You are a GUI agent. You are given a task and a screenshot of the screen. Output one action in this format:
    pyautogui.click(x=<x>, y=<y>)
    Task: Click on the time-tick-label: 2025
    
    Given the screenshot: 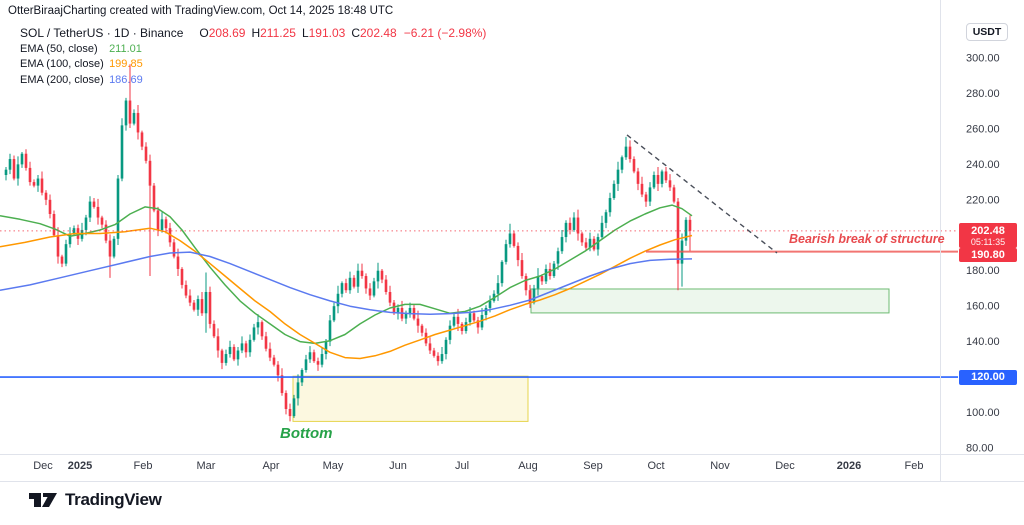 What is the action you would take?
    pyautogui.click(x=80, y=466)
    